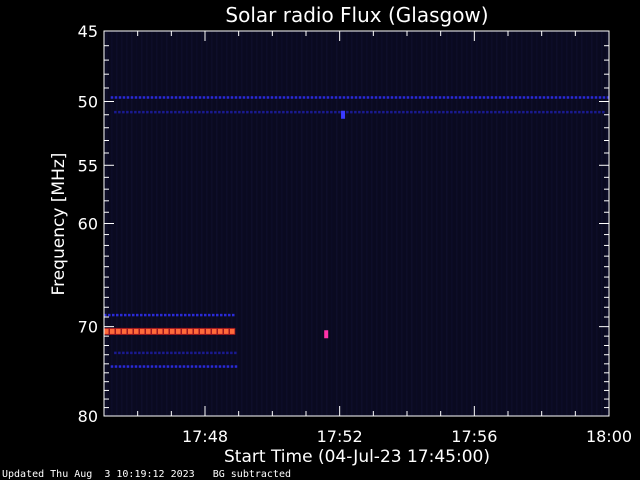 The image size is (640, 480). Describe the element at coordinates (88, 224) in the screenshot. I see `y-tick-label: 60` at that location.